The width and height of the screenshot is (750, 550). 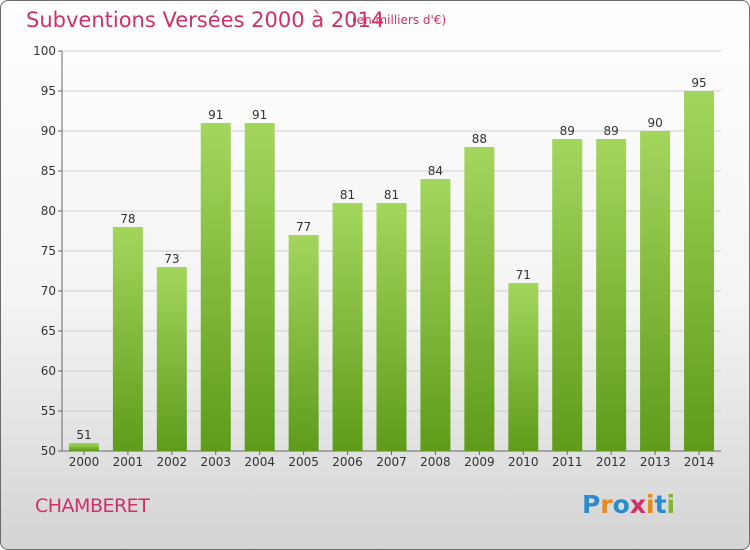 What do you see at coordinates (479, 139) in the screenshot?
I see `bar-value-label: 88` at bounding box center [479, 139].